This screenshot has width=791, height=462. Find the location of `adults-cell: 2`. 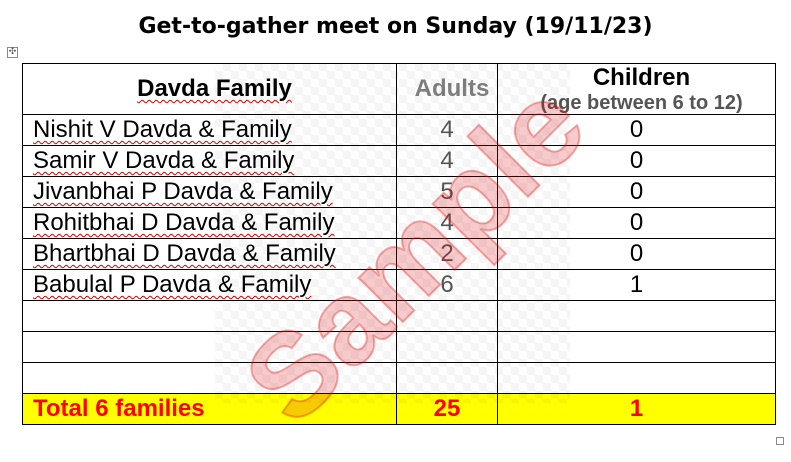

adults-cell: 2 is located at coordinates (447, 254).